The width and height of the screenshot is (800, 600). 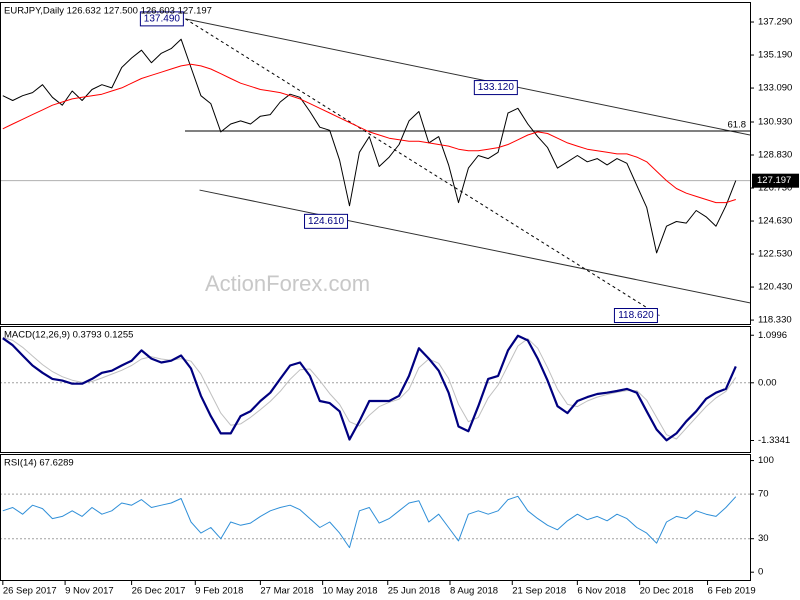 I want to click on x-tick-label: 25 Jun 2018, so click(x=414, y=591).